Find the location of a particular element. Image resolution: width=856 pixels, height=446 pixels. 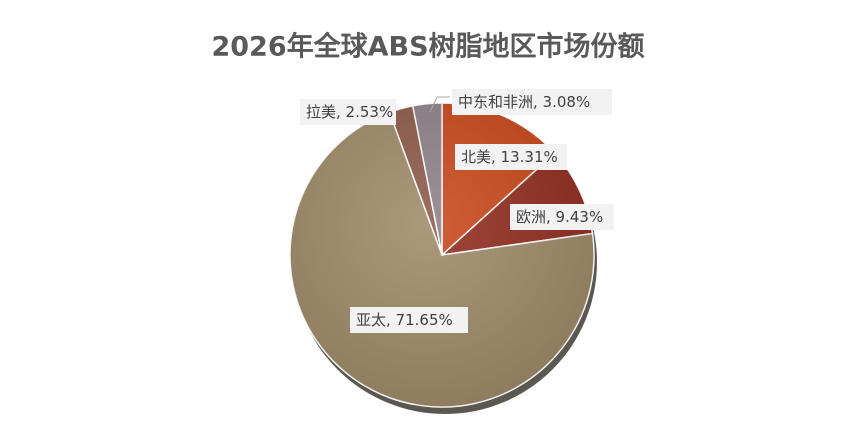

label-category: 中东和非洲 is located at coordinates (495, 102).